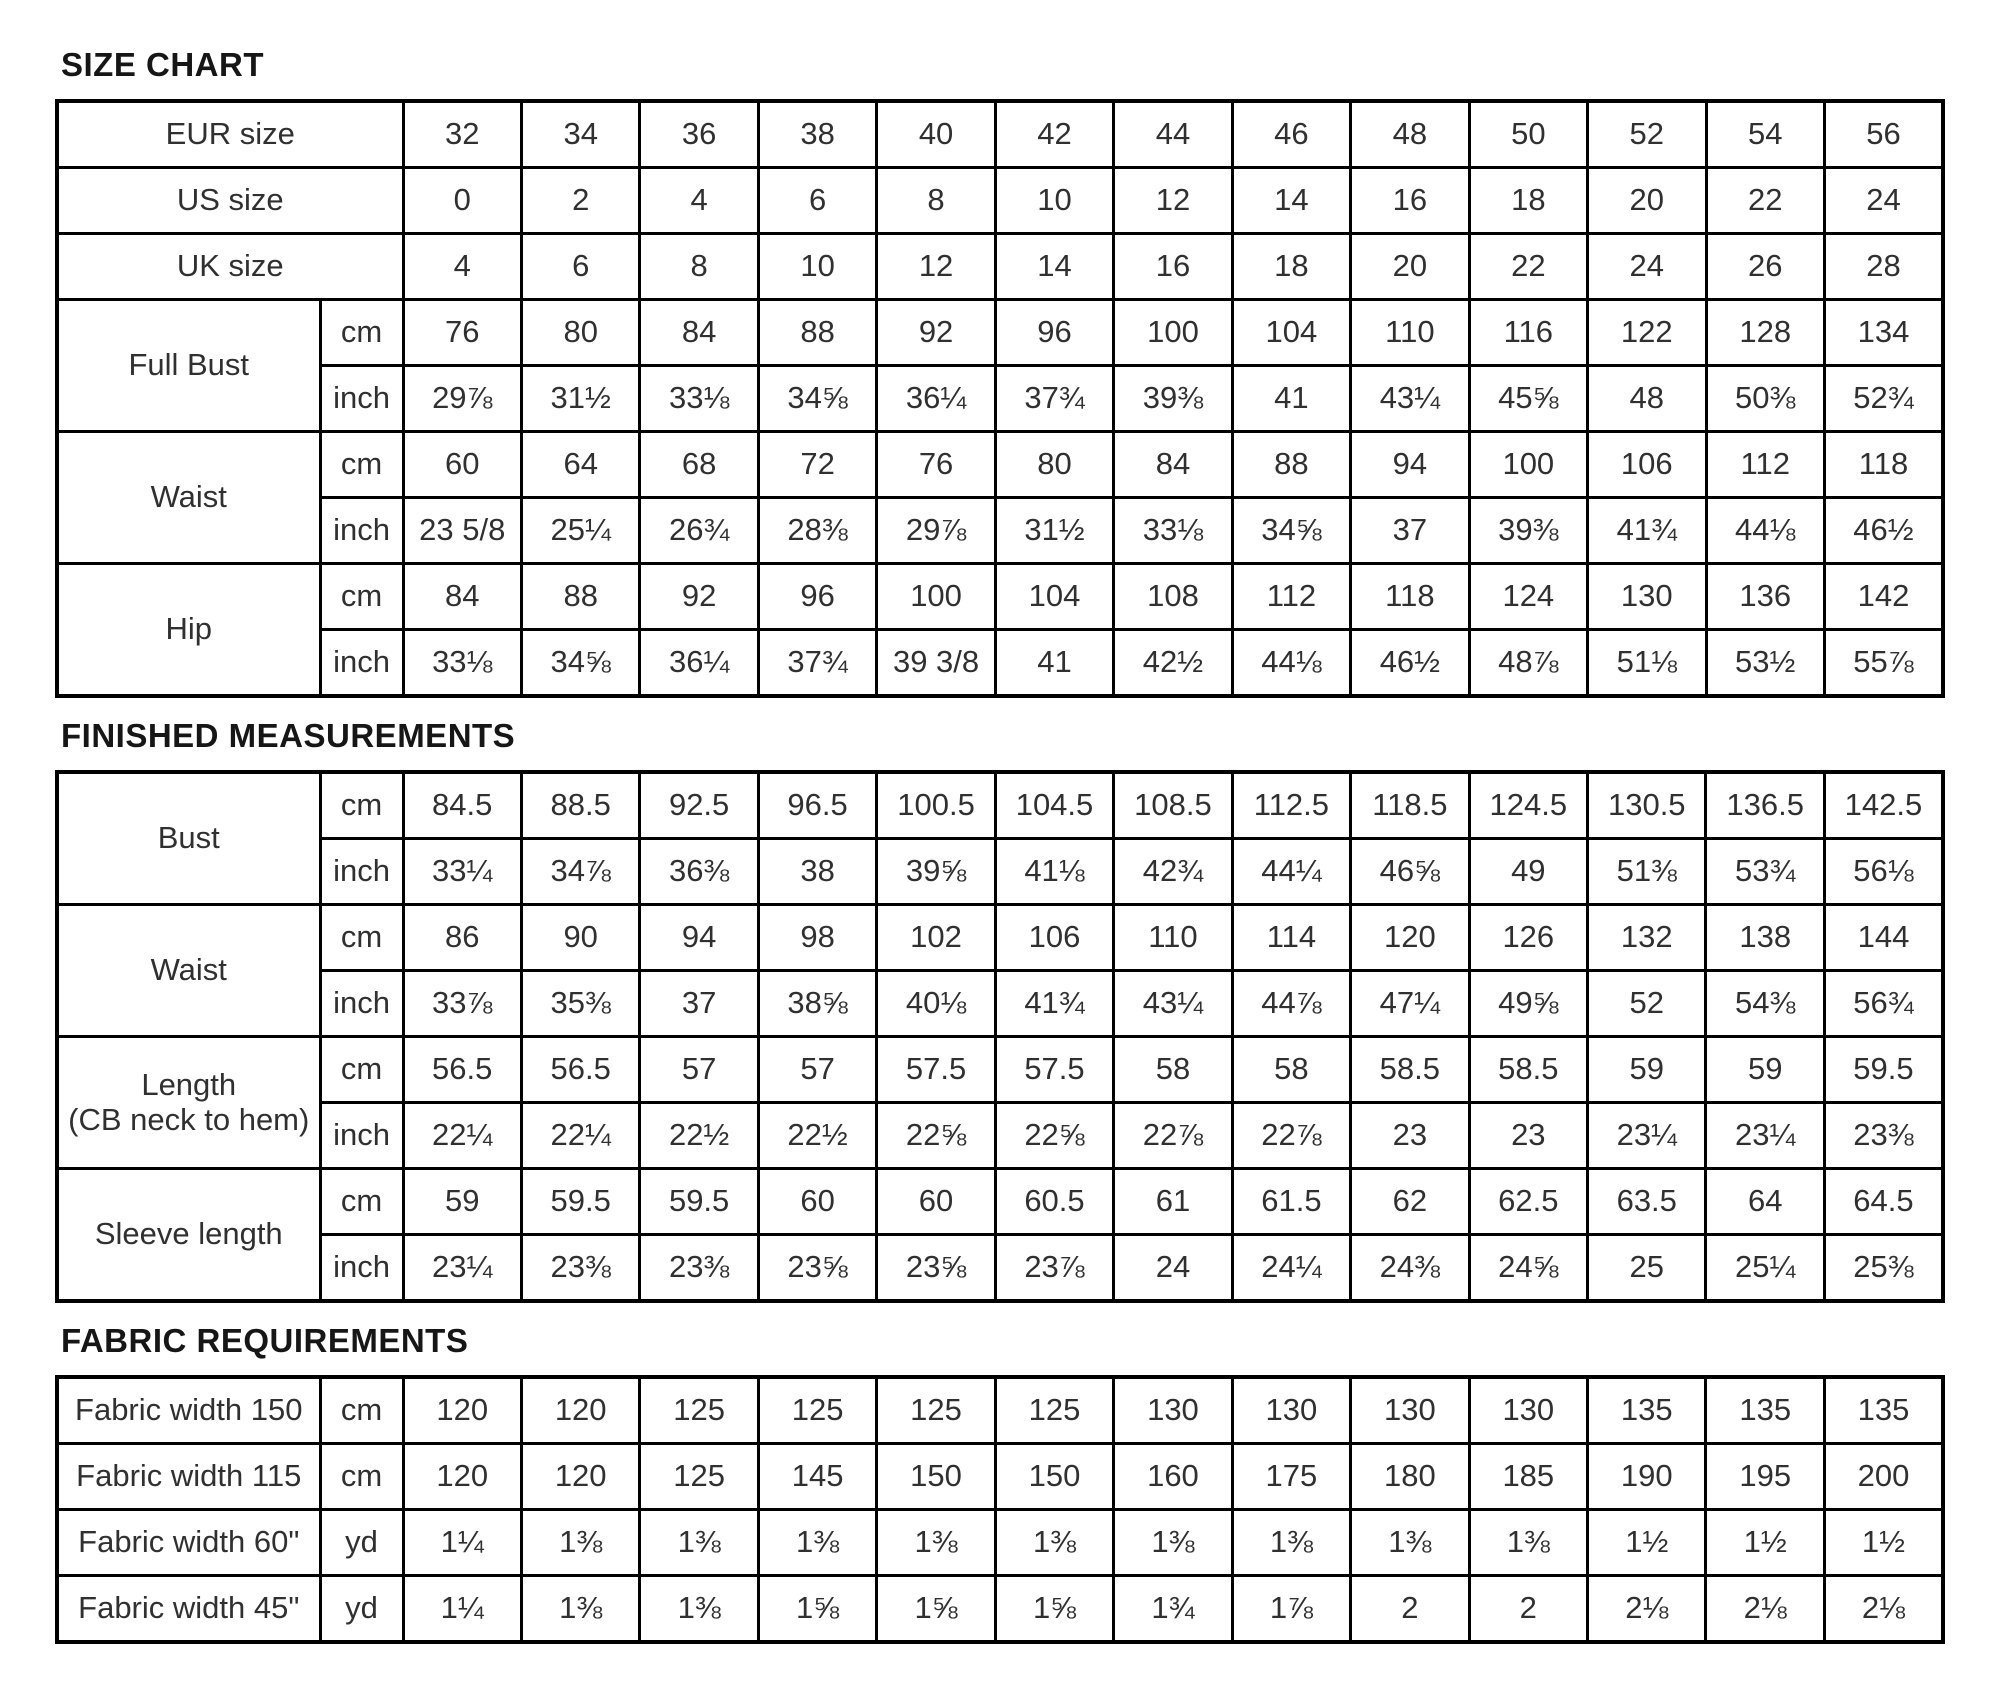  I want to click on value-cell: 22⅞, so click(1173, 1135).